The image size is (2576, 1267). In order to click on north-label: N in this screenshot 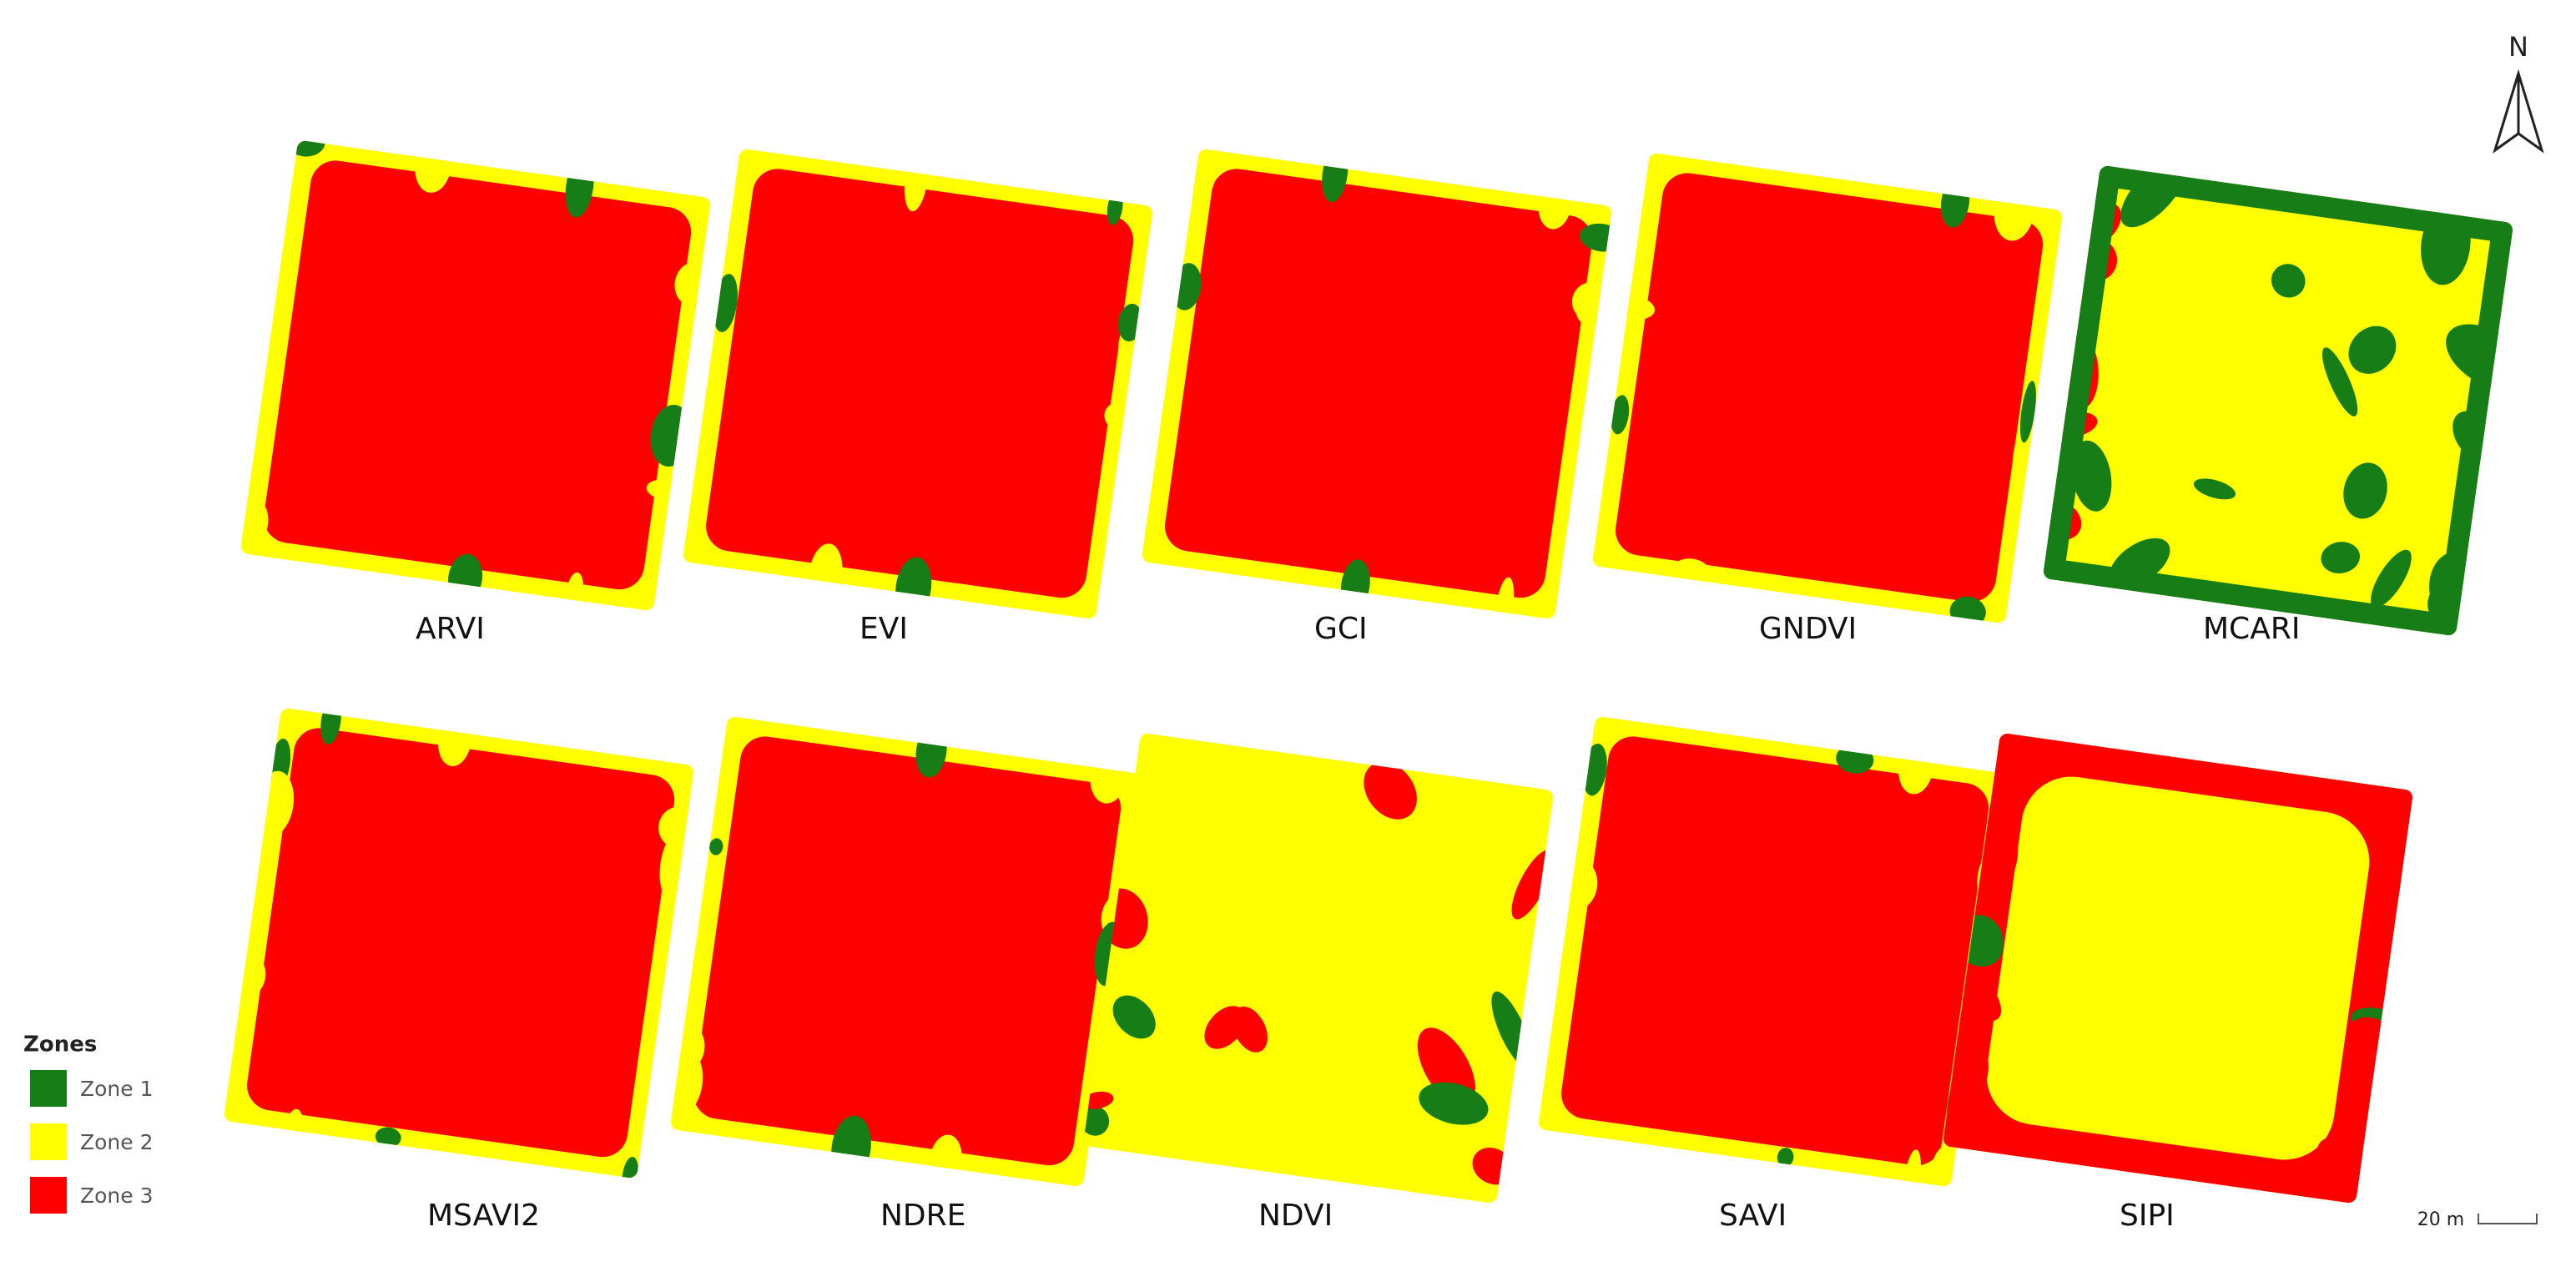, I will do `click(2518, 47)`.